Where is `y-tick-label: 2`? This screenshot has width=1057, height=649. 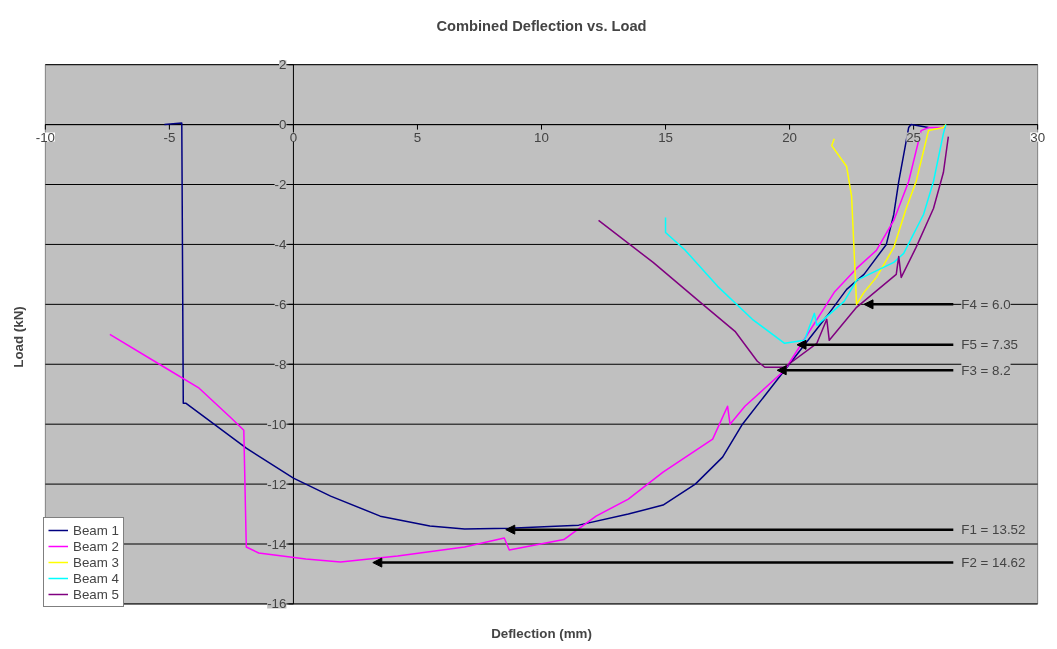
y-tick-label: 2 is located at coordinates (283, 65).